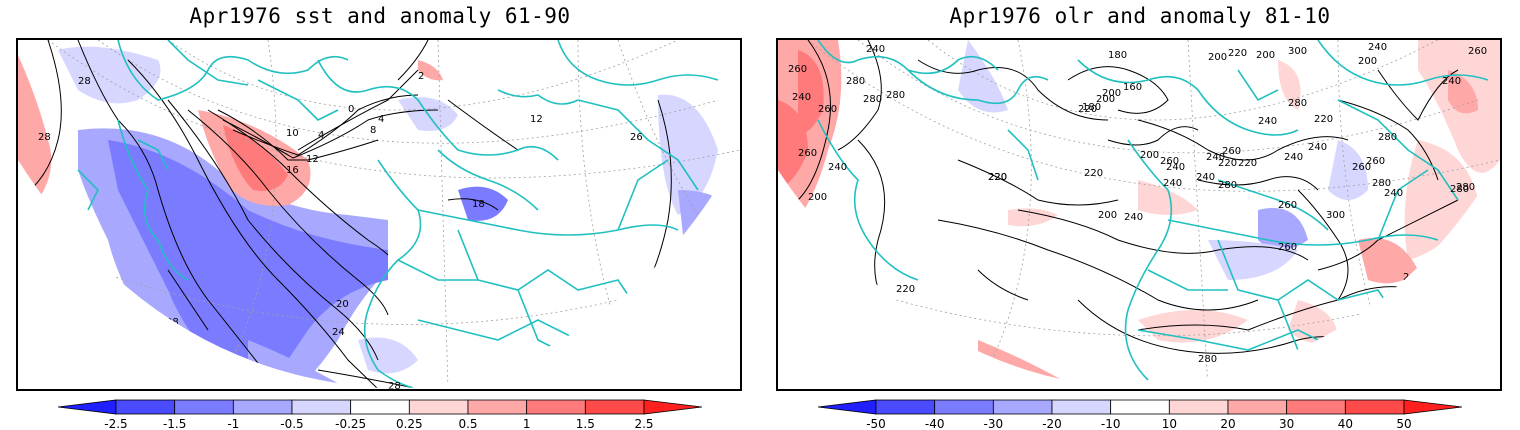 This screenshot has height=430, width=1520. What do you see at coordinates (380, 16) in the screenshot?
I see `sst-panel-title: Apr1976 sst and anomaly 61-90` at bounding box center [380, 16].